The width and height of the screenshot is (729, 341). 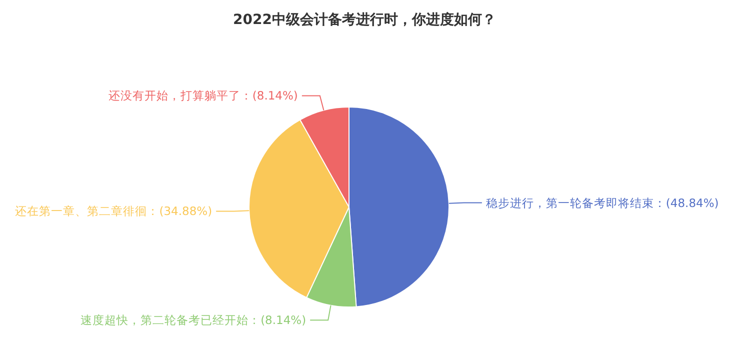 What do you see at coordinates (364, 19) in the screenshot?
I see `chart-title: 2022中级会计备考进行时，你进度如何？` at bounding box center [364, 19].